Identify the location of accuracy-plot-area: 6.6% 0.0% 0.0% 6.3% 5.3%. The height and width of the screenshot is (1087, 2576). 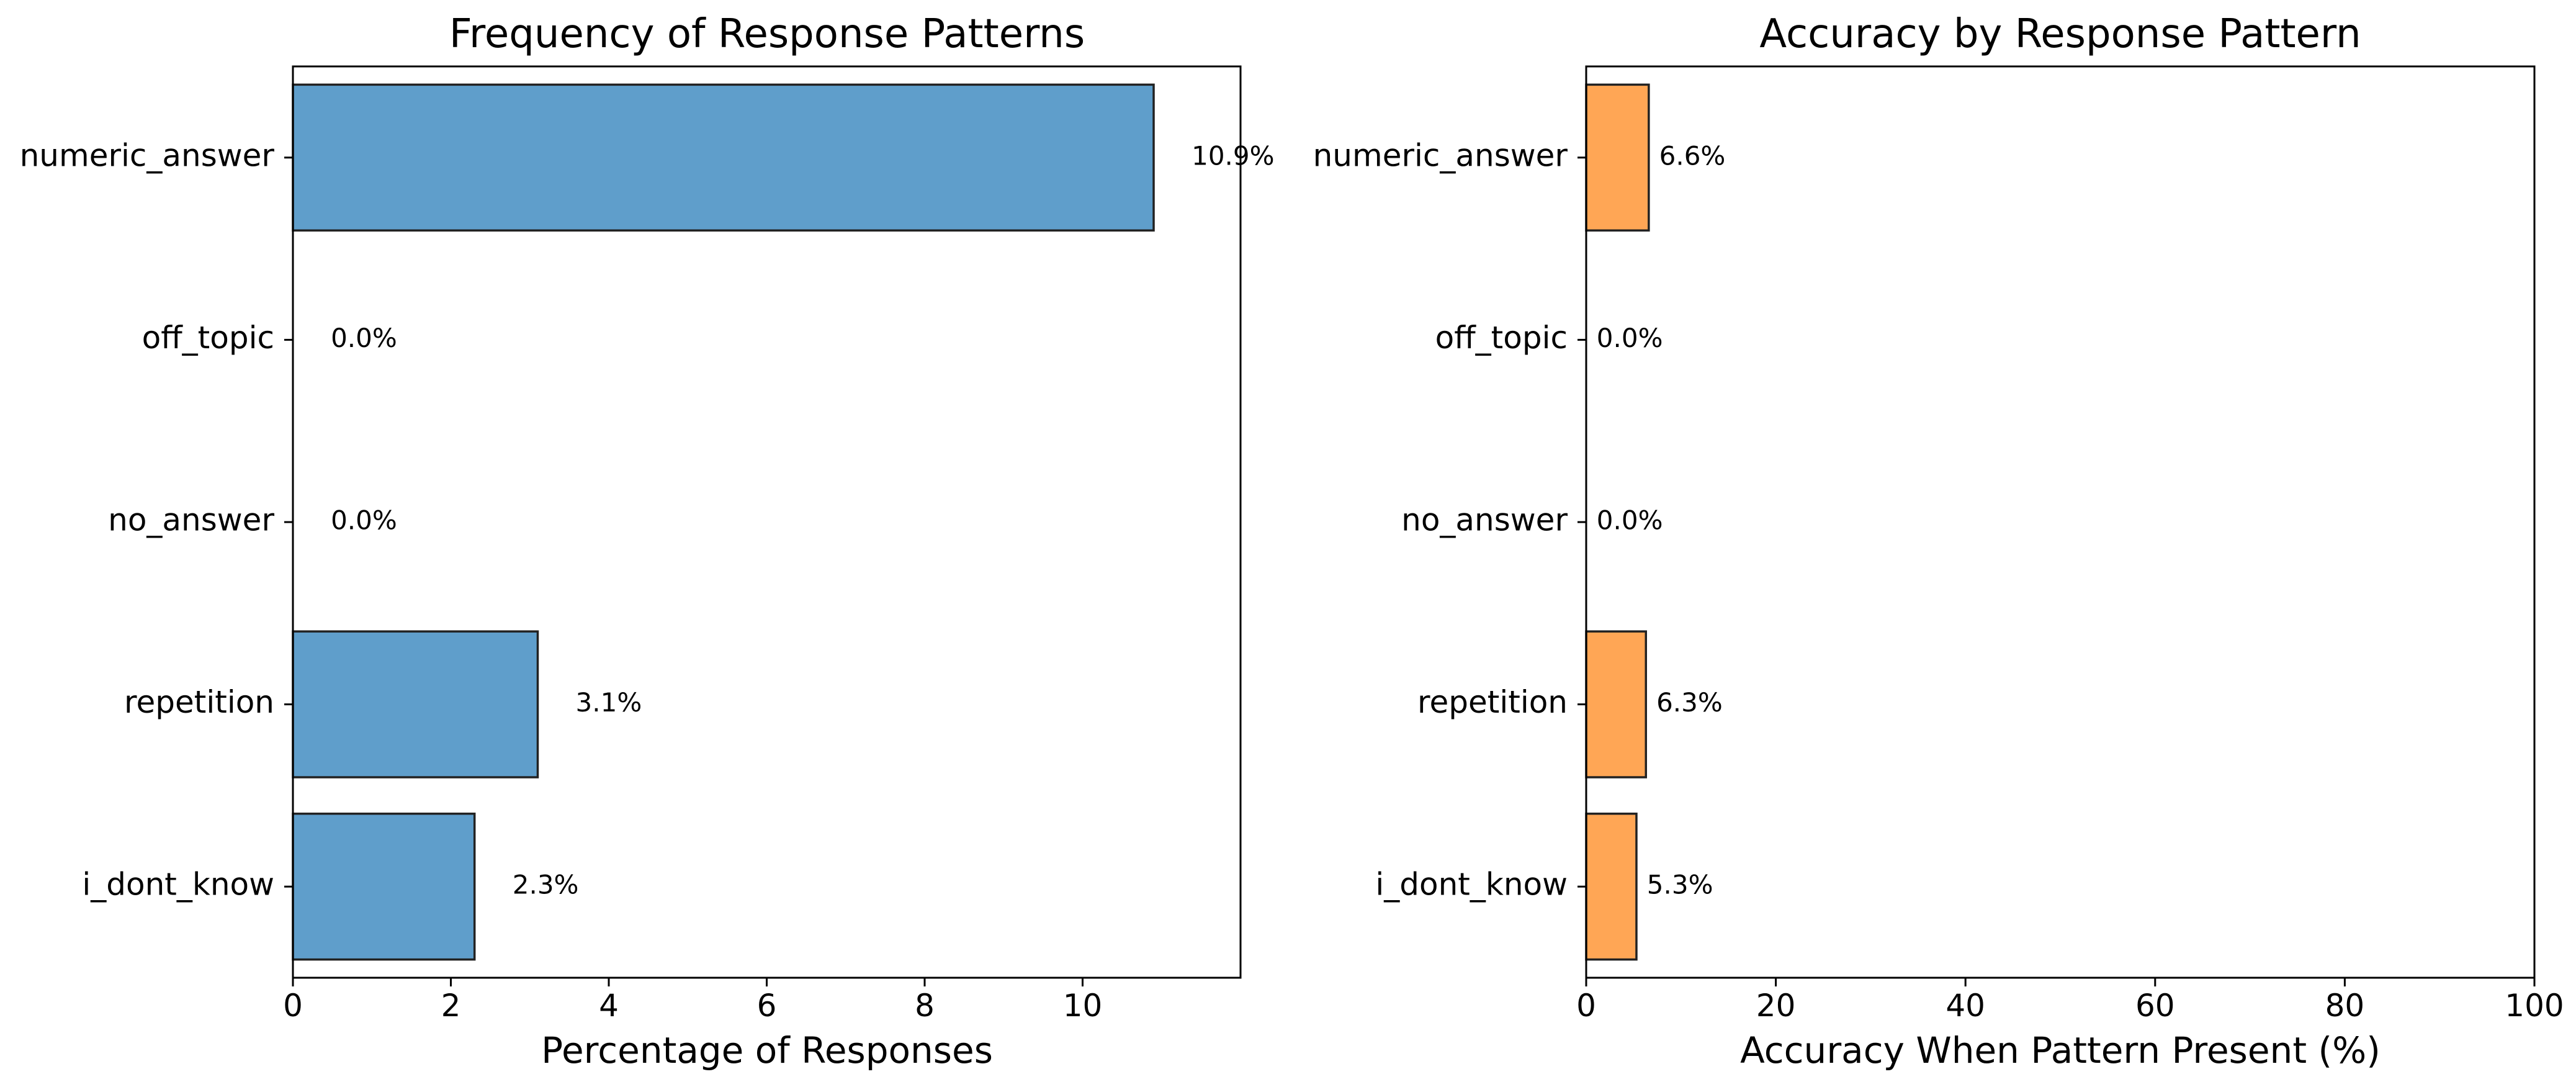
(1655, 522).